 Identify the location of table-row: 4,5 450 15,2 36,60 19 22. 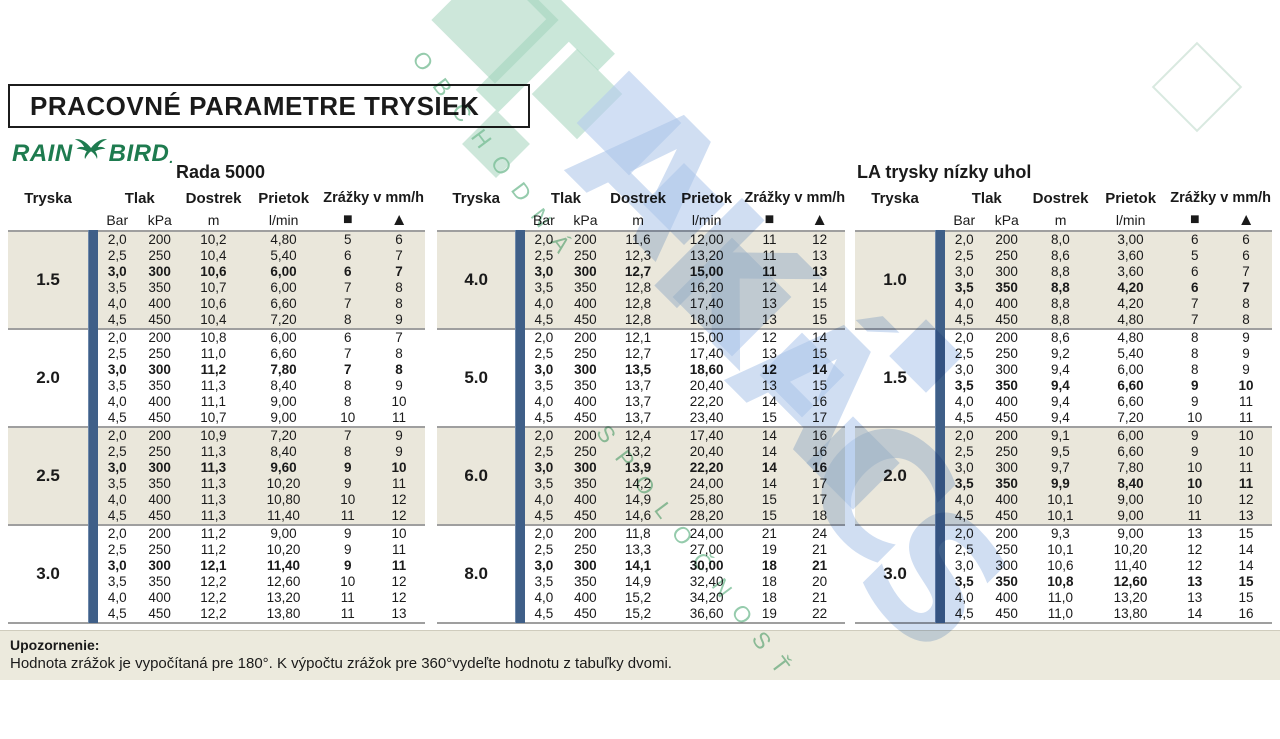
(684, 614).